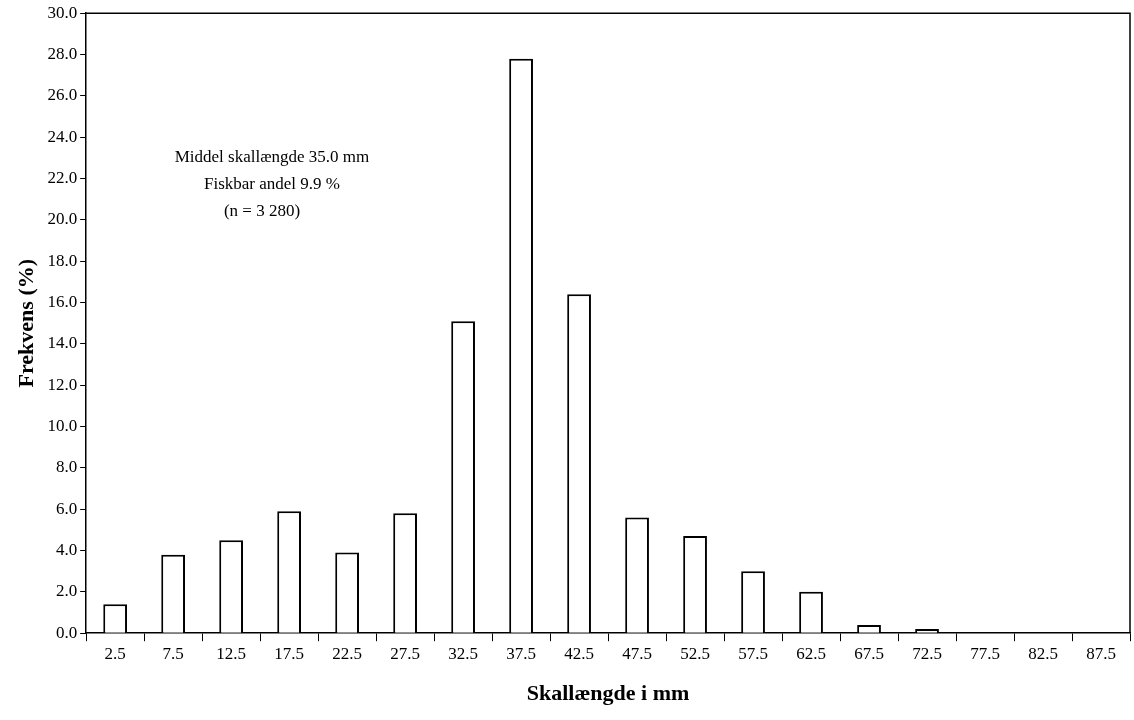 The height and width of the screenshot is (720, 1134). I want to click on x-tick-label: 67.5, so click(869, 653).